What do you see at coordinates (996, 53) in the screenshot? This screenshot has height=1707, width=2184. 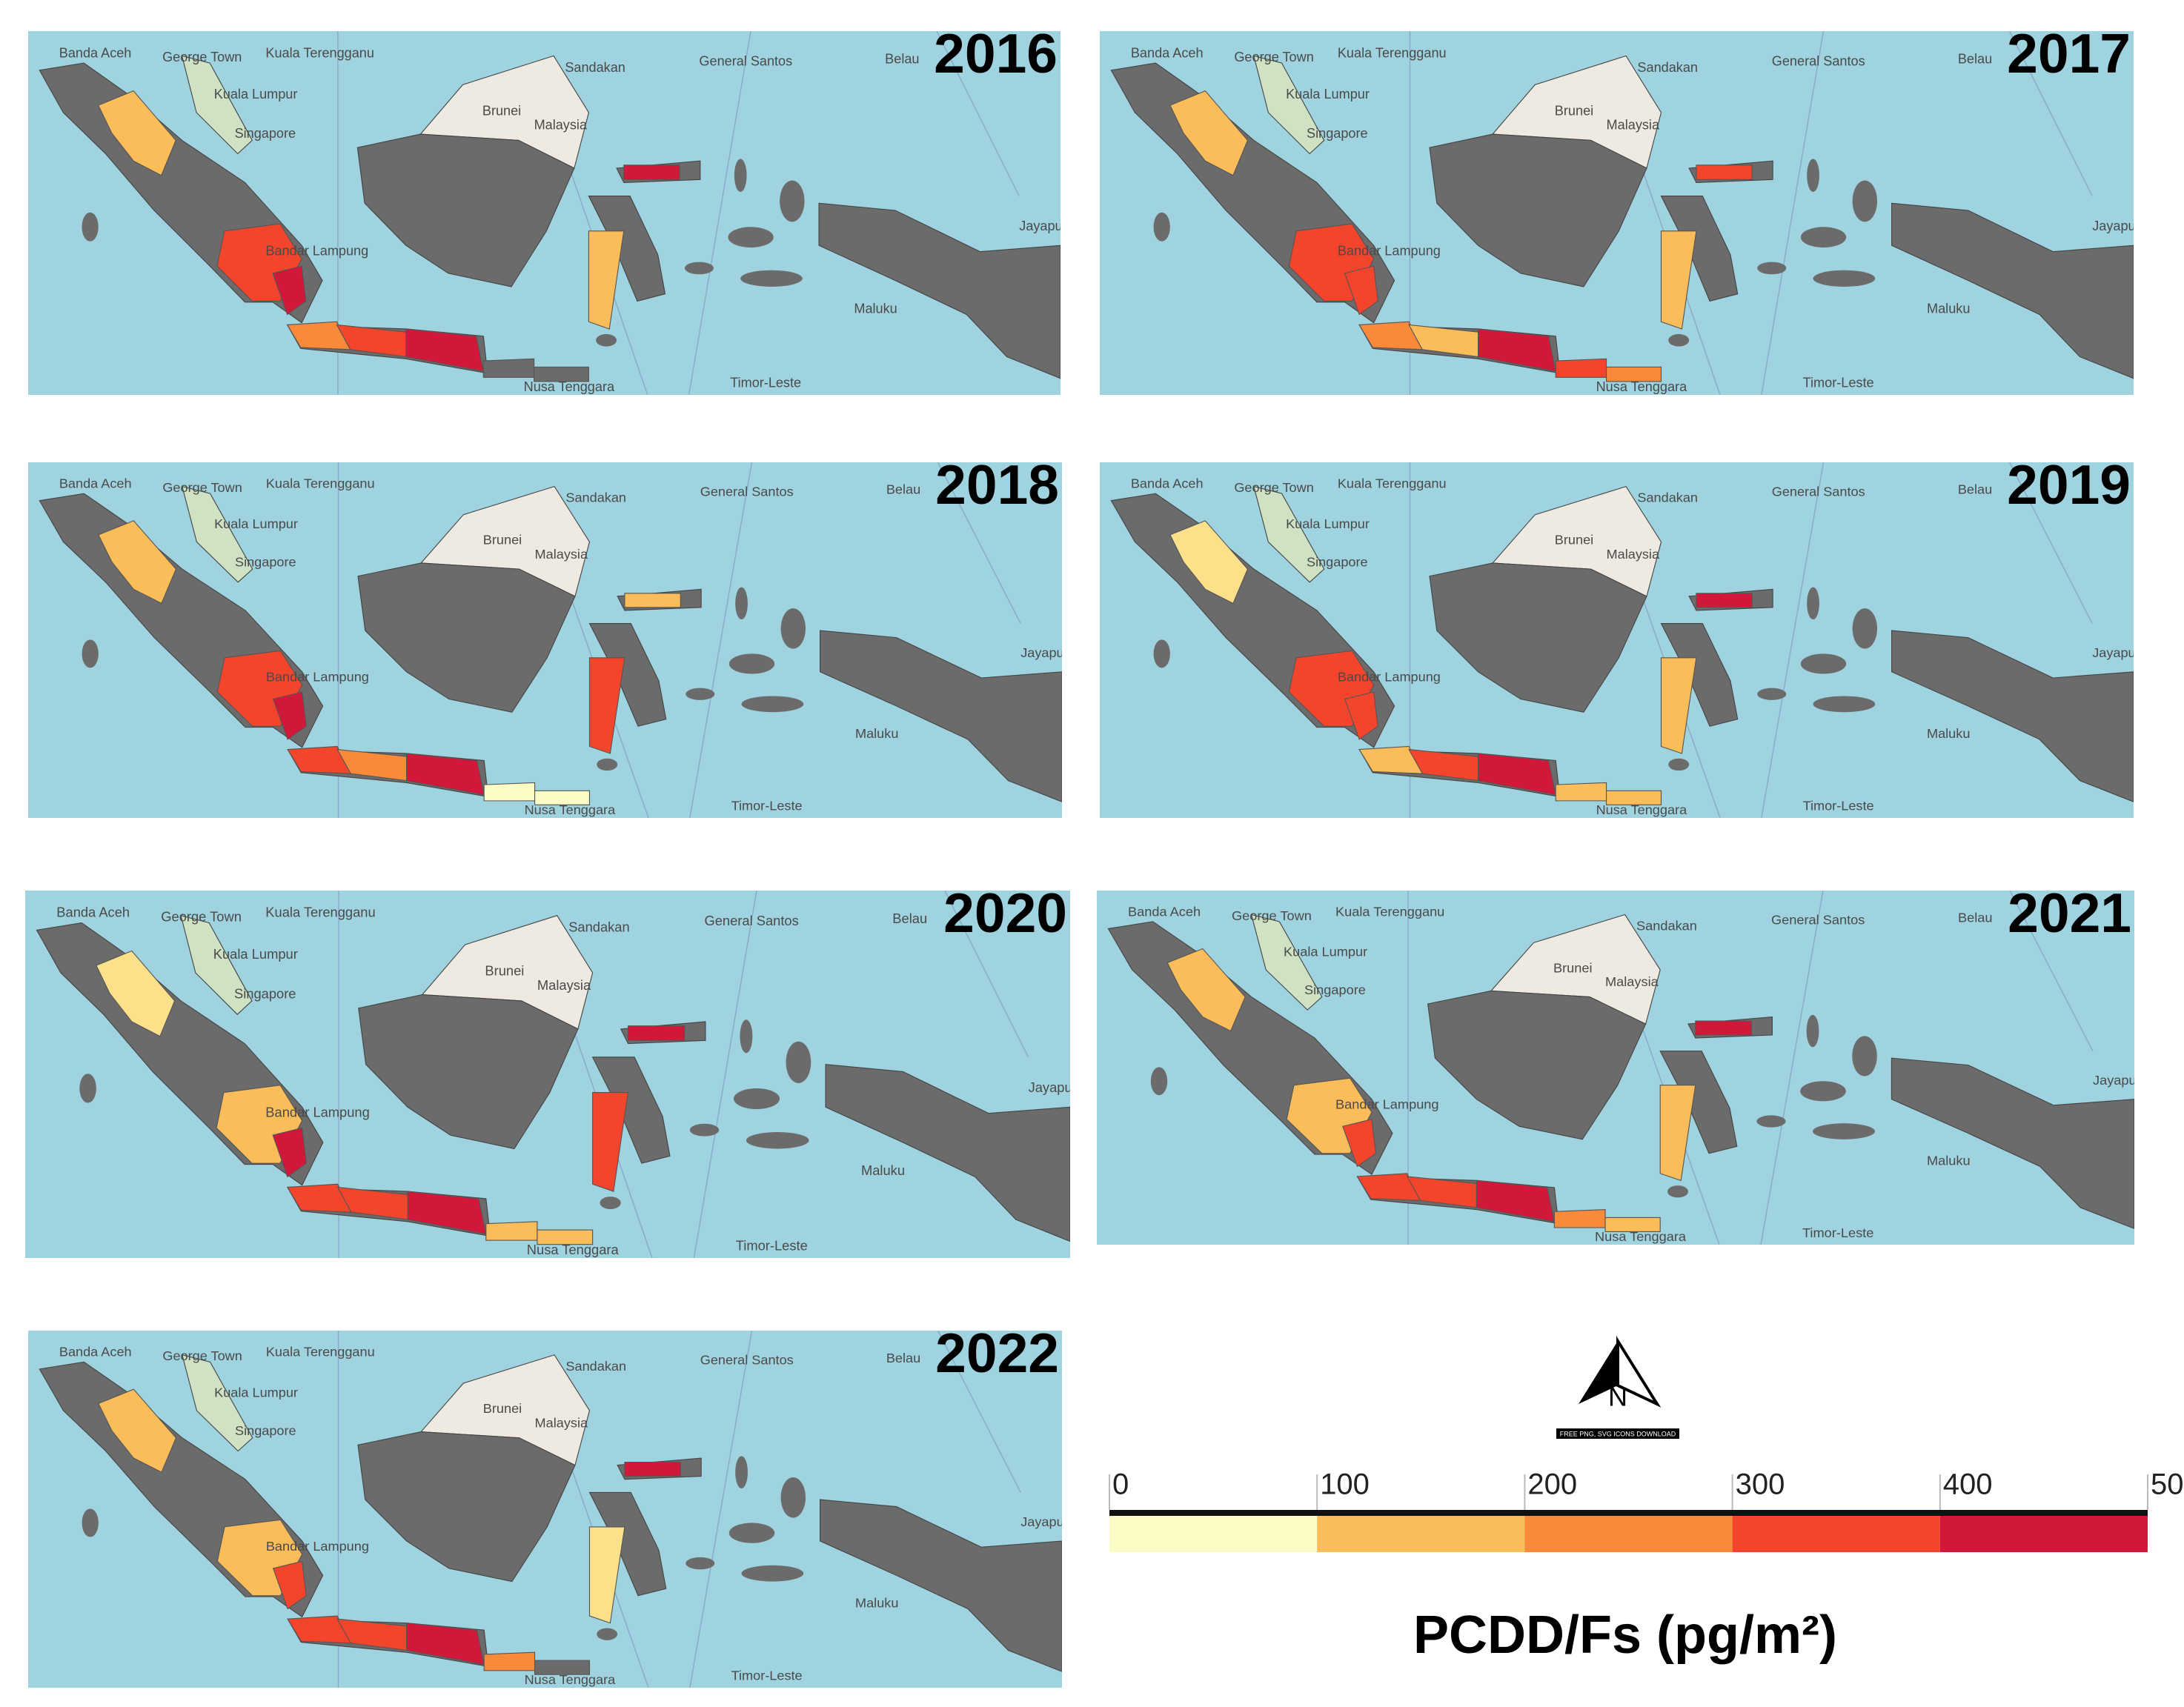 I see `year-title: 2016` at bounding box center [996, 53].